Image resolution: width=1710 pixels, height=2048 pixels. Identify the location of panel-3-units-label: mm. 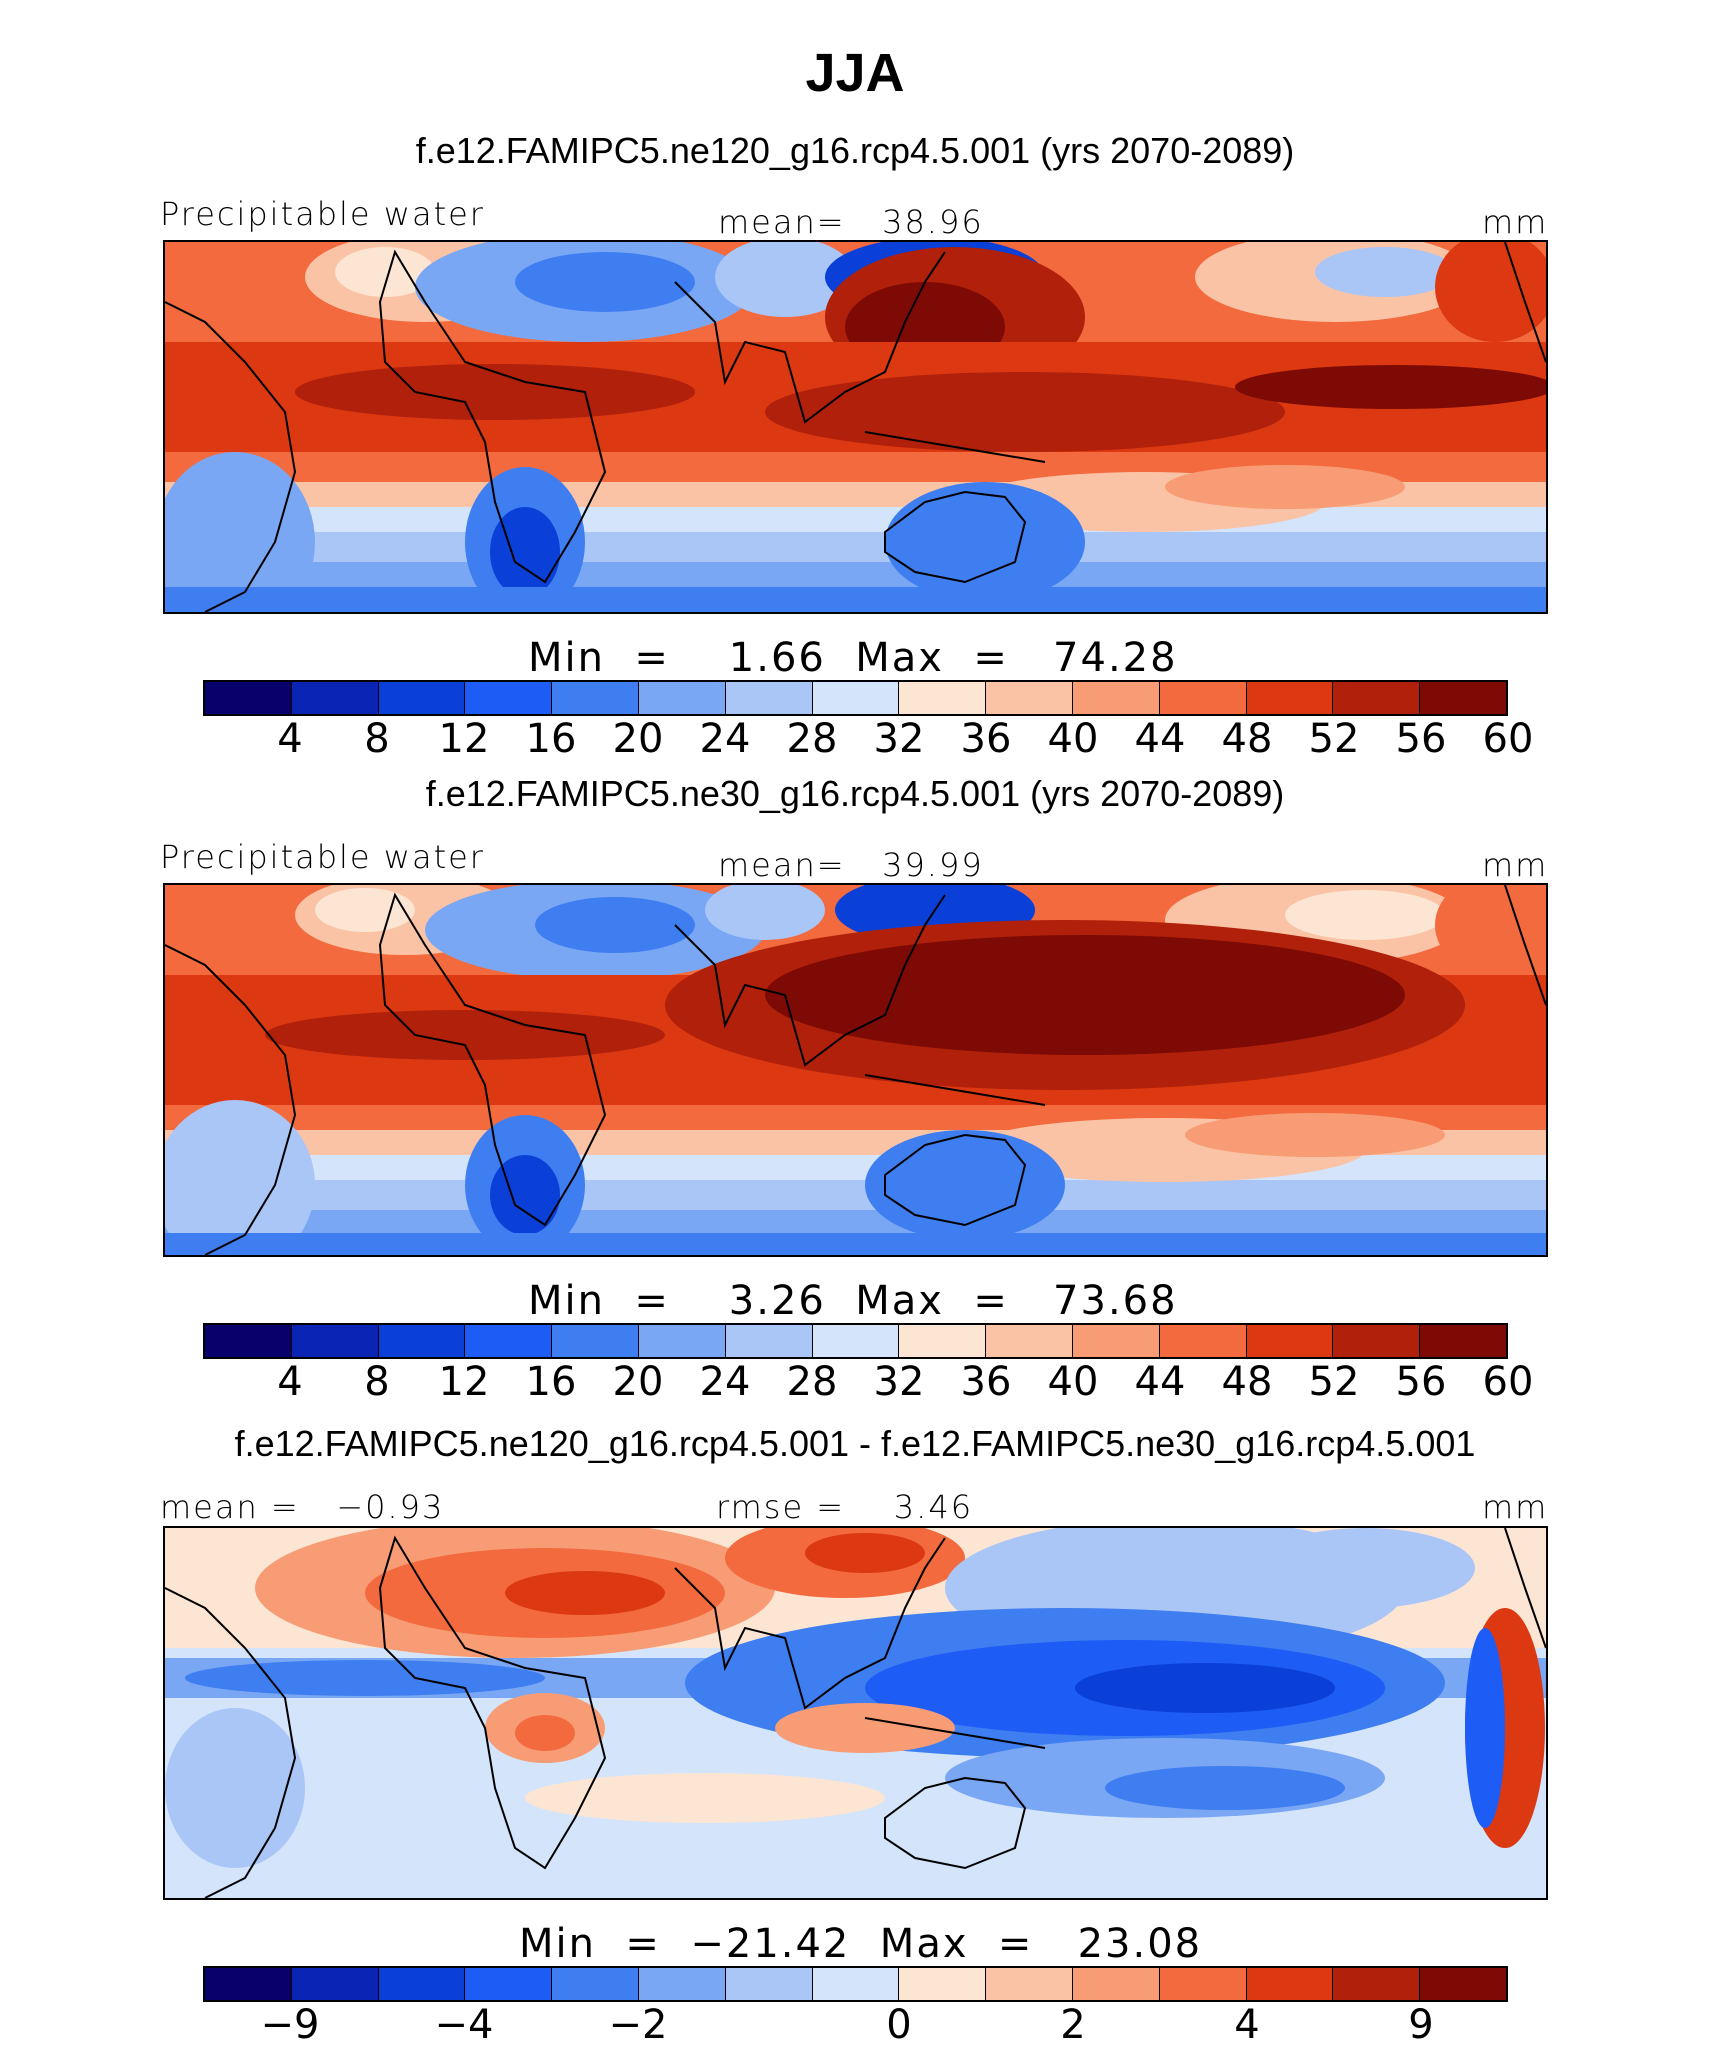
(1515, 1507).